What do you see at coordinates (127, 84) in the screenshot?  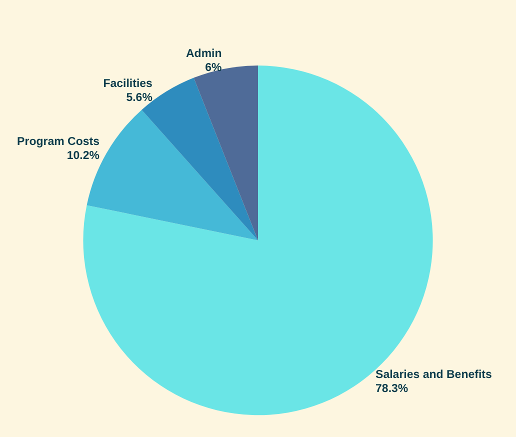 I see `slice-label: Facilities` at bounding box center [127, 84].